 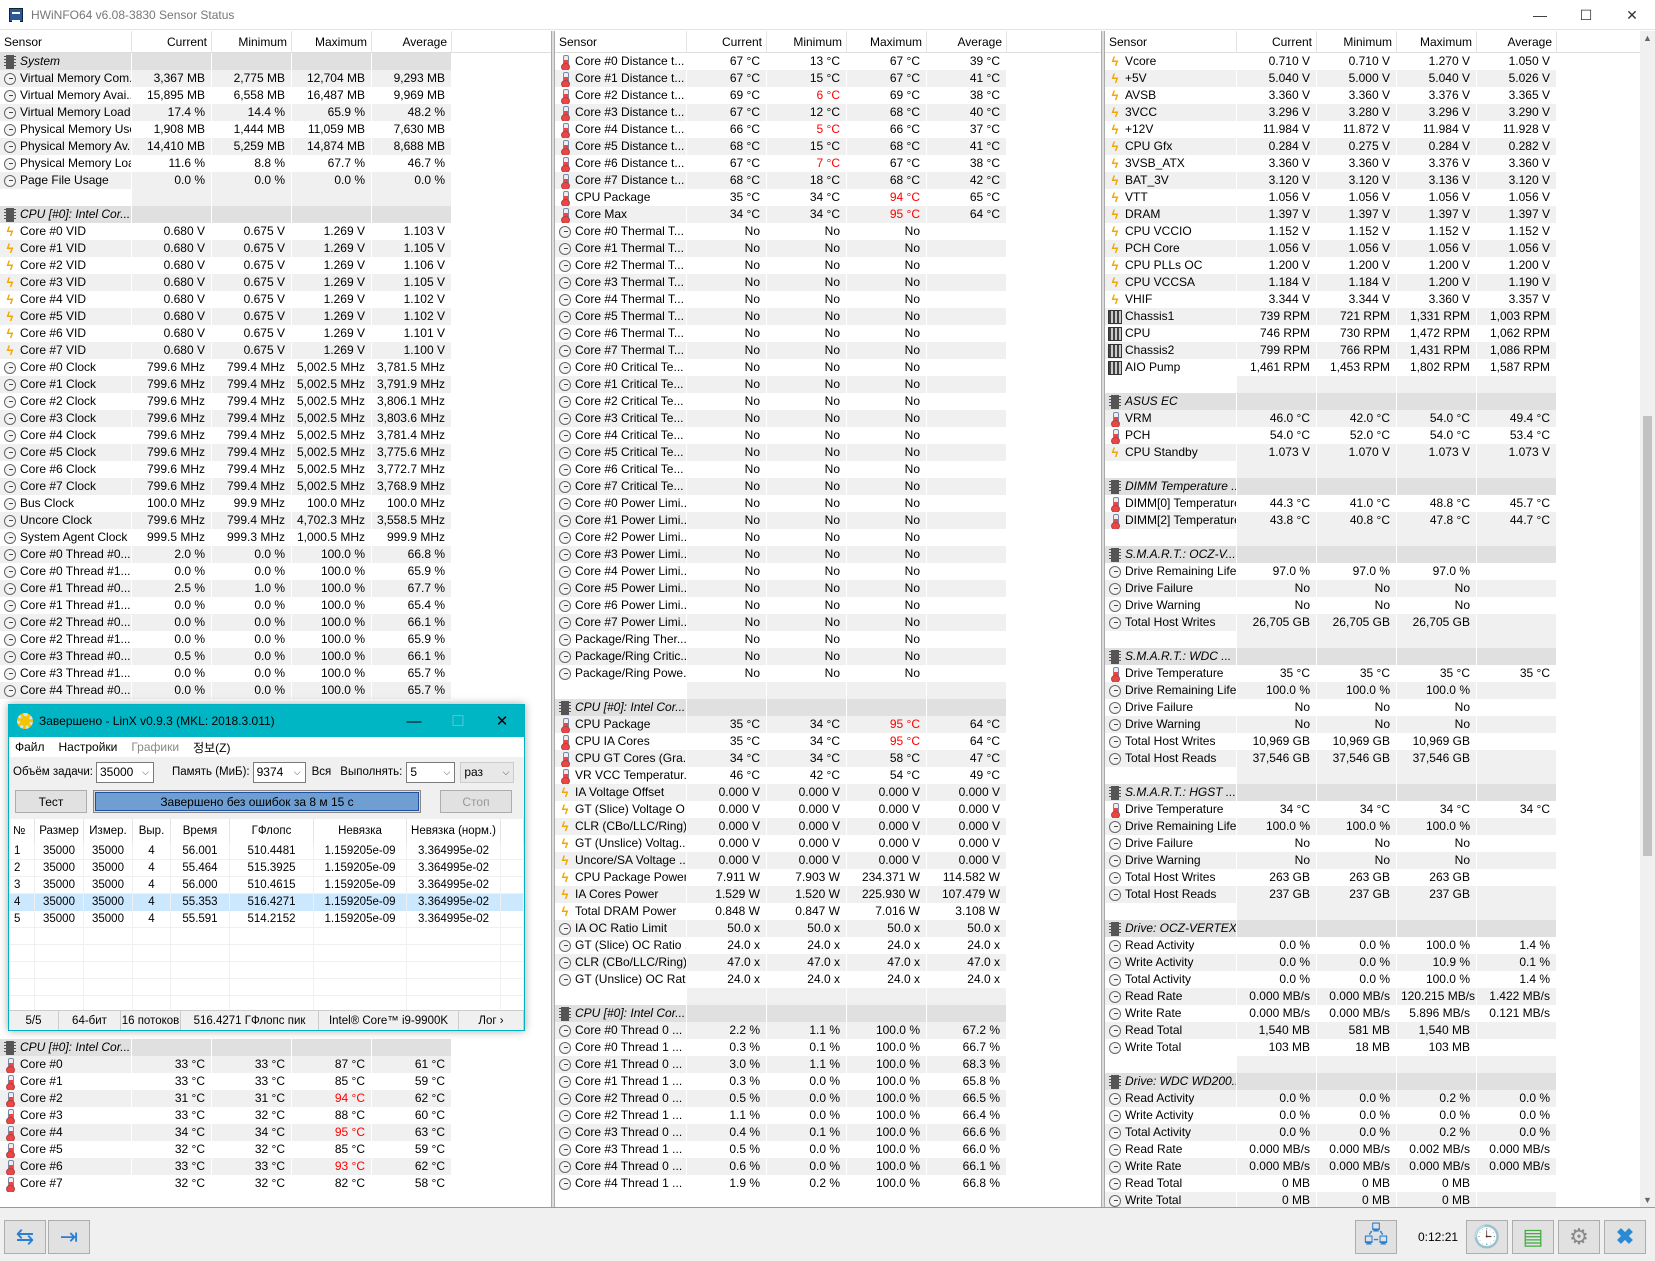 What do you see at coordinates (1647, 1200) in the screenshot?
I see `scroll-down-arrow-icon: ▼` at bounding box center [1647, 1200].